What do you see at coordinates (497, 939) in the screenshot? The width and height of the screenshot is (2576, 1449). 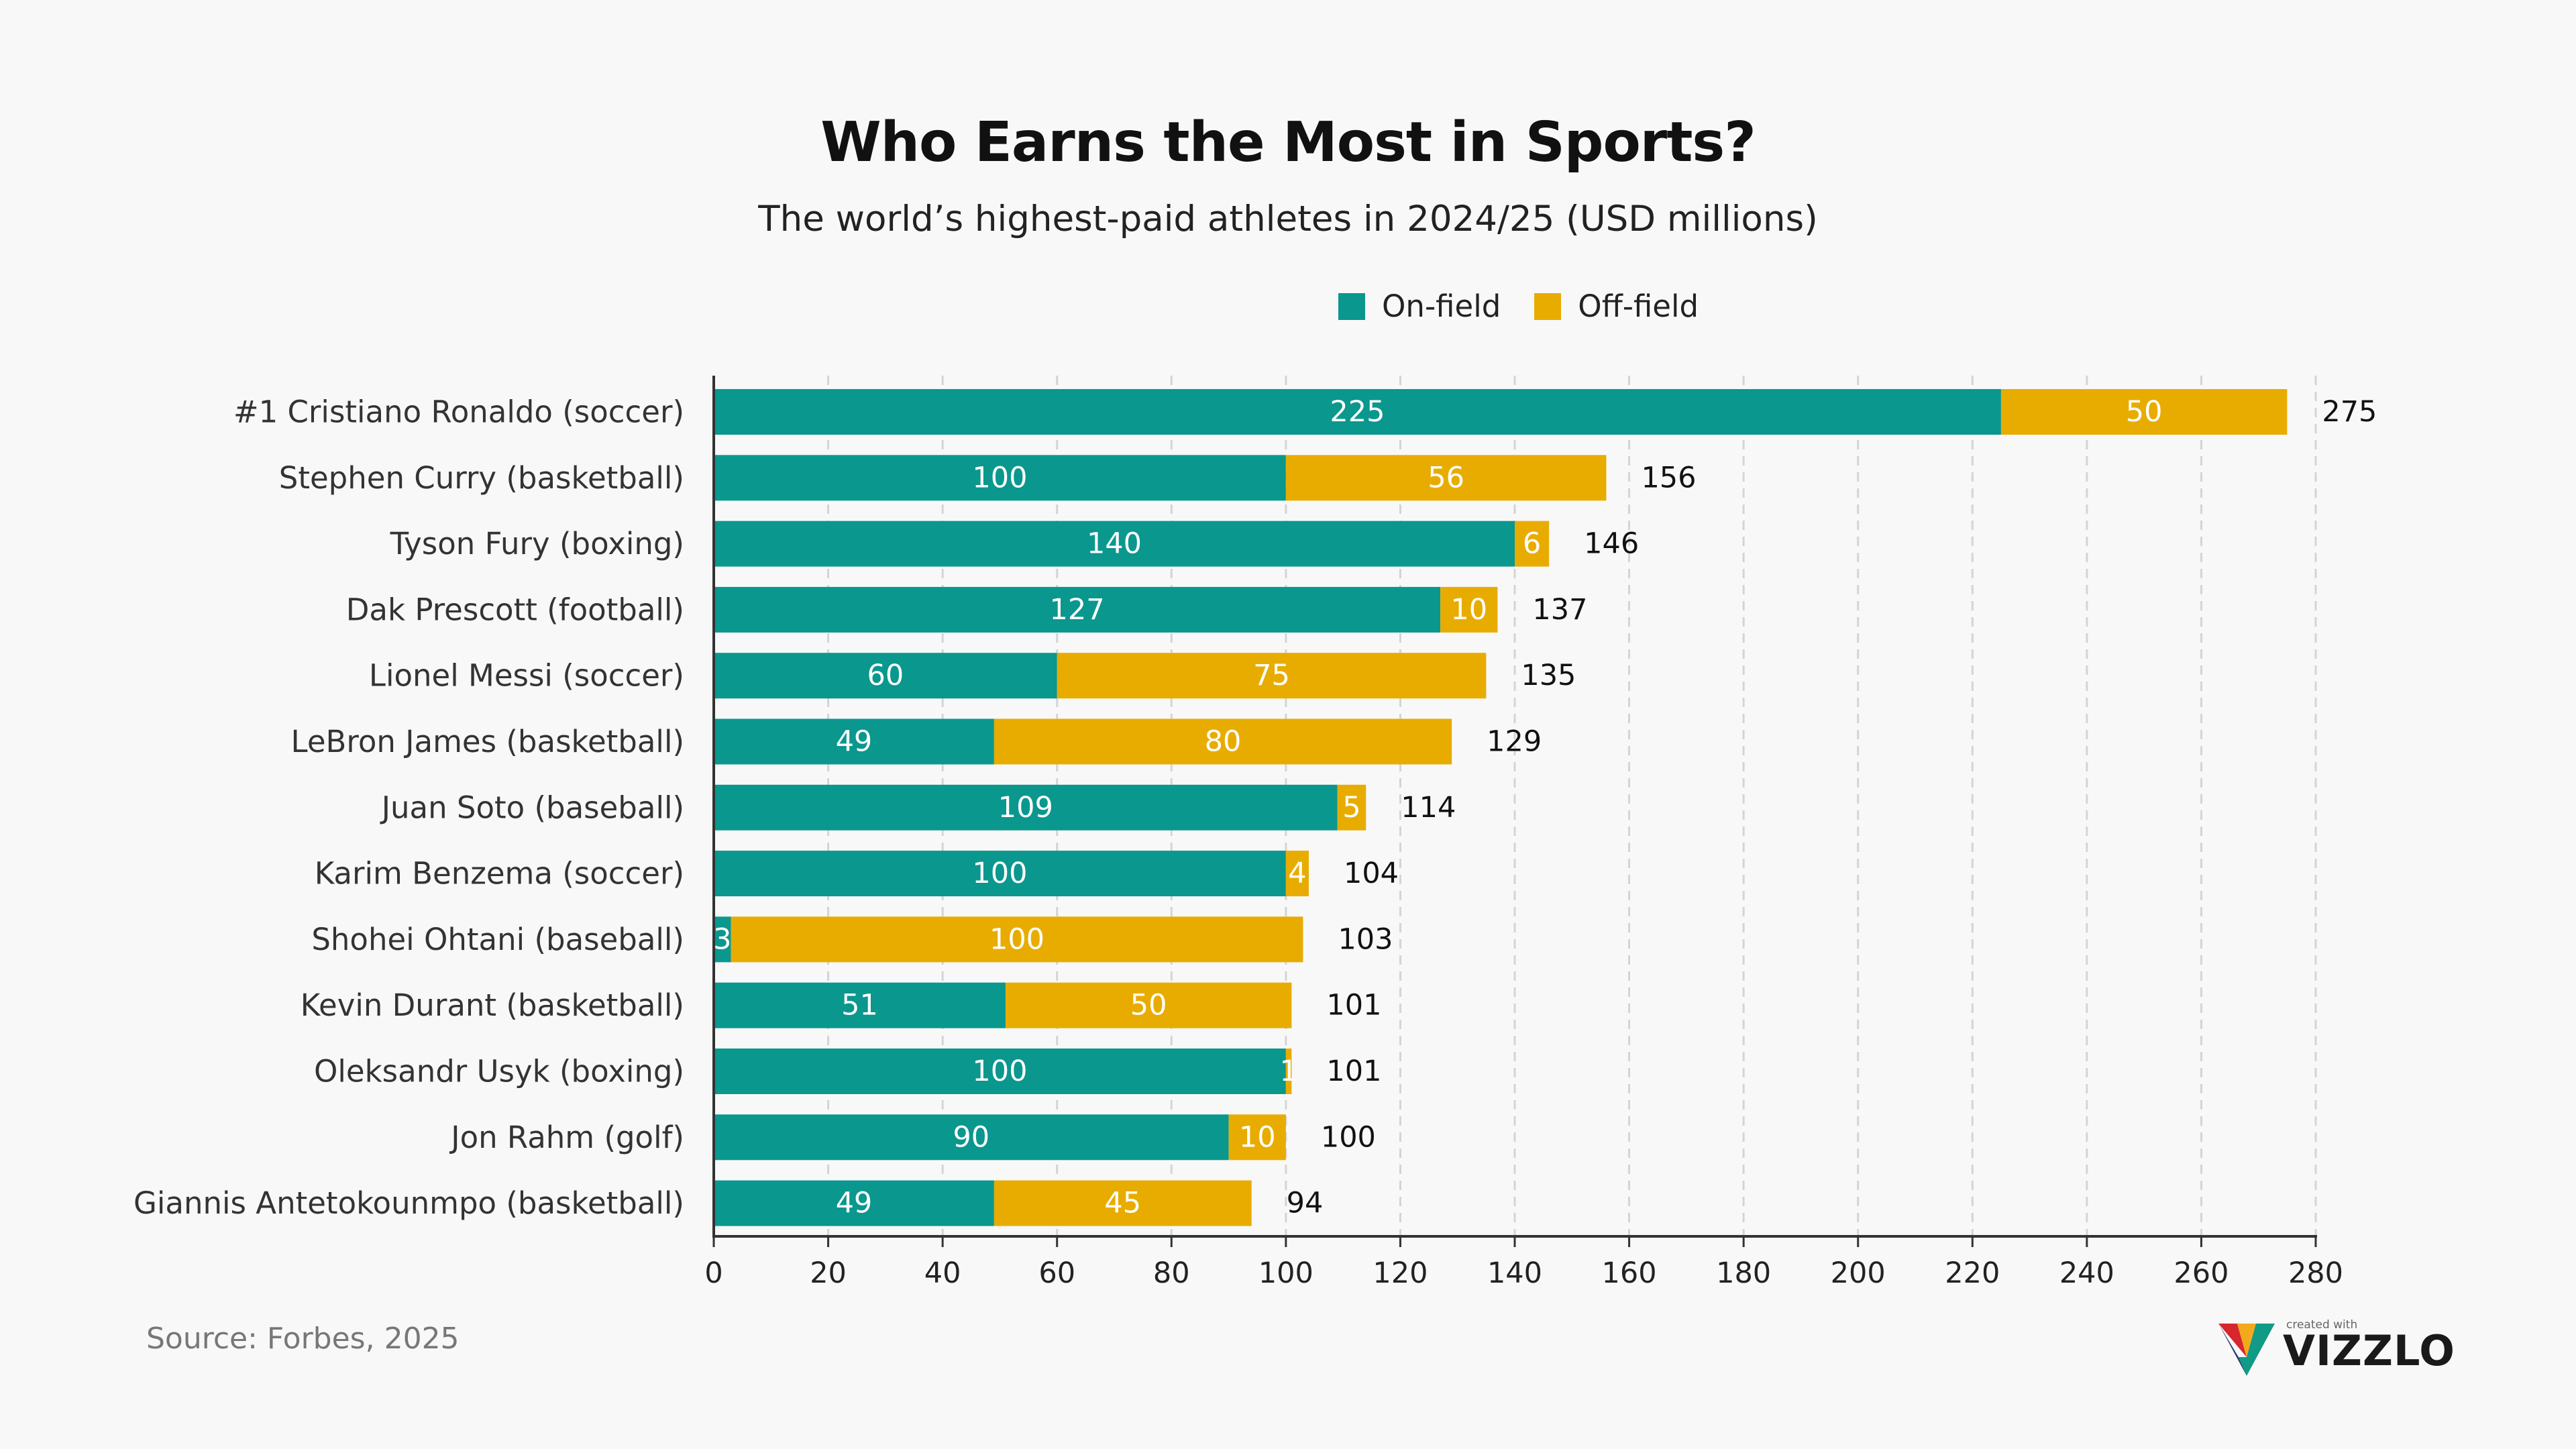 I see `category-label: Shohei Ohtani (baseball)` at bounding box center [497, 939].